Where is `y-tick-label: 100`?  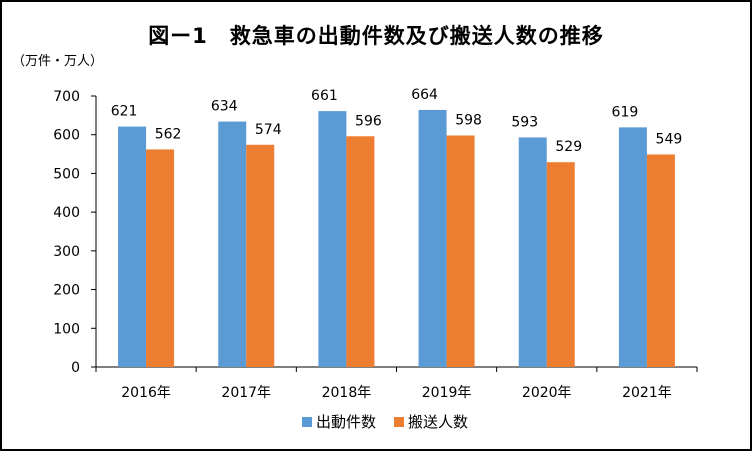 y-tick-label: 100 is located at coordinates (66, 329).